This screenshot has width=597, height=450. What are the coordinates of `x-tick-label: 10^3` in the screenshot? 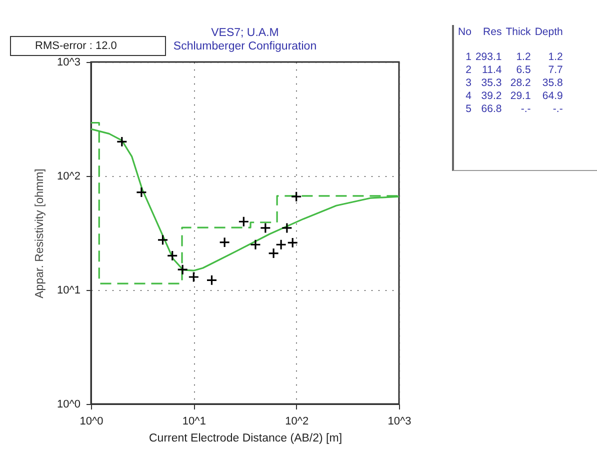 It's located at (400, 422).